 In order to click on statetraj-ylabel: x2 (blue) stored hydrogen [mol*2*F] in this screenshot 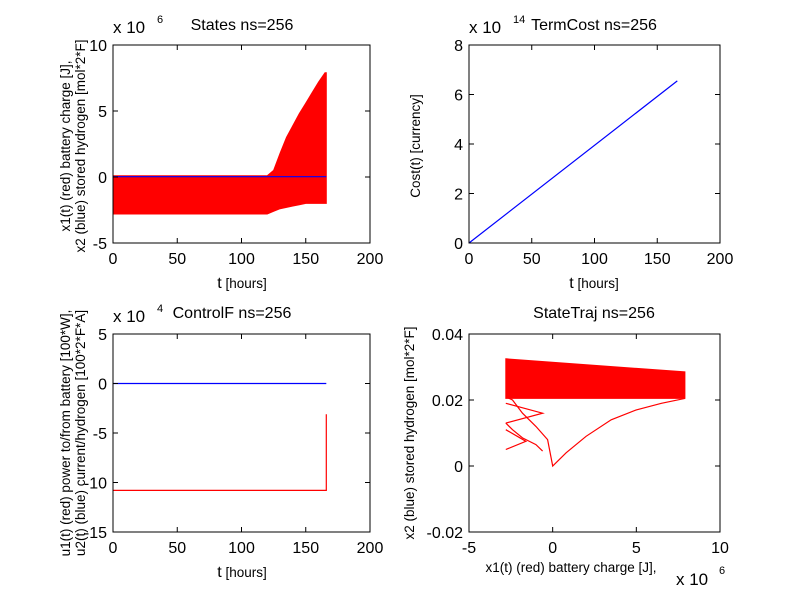, I will do `click(409, 432)`.